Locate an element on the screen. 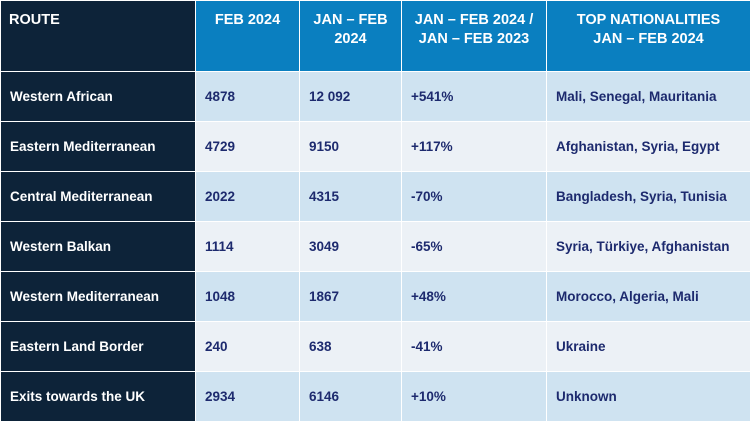  header-top-nationalities: TOP NATIONALITIES JAN – FEB 2024 is located at coordinates (648, 36).